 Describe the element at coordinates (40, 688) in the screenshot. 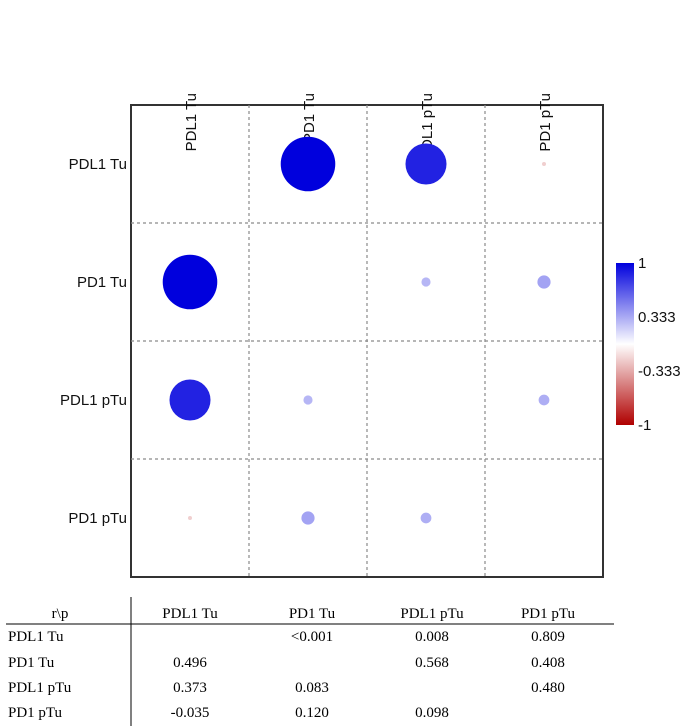

I see `table-row-label: PDL1 pTu` at that location.